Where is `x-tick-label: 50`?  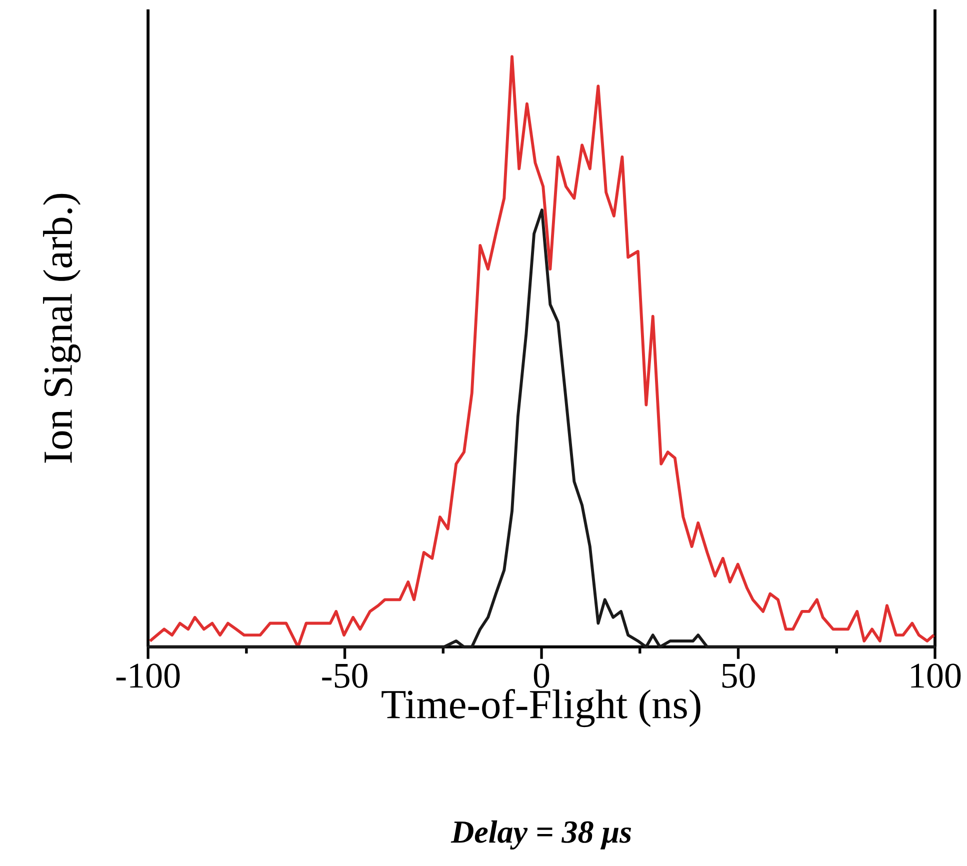
x-tick-label: 50 is located at coordinates (738, 676).